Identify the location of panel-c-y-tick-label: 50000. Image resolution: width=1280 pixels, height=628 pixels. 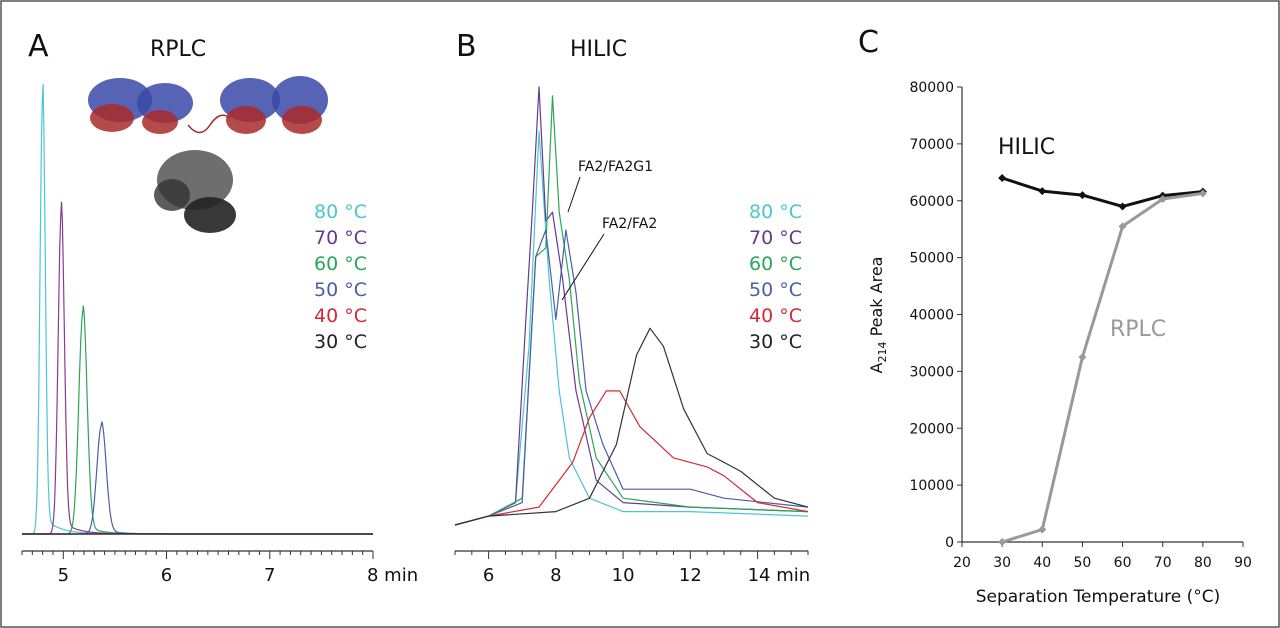
(931, 259).